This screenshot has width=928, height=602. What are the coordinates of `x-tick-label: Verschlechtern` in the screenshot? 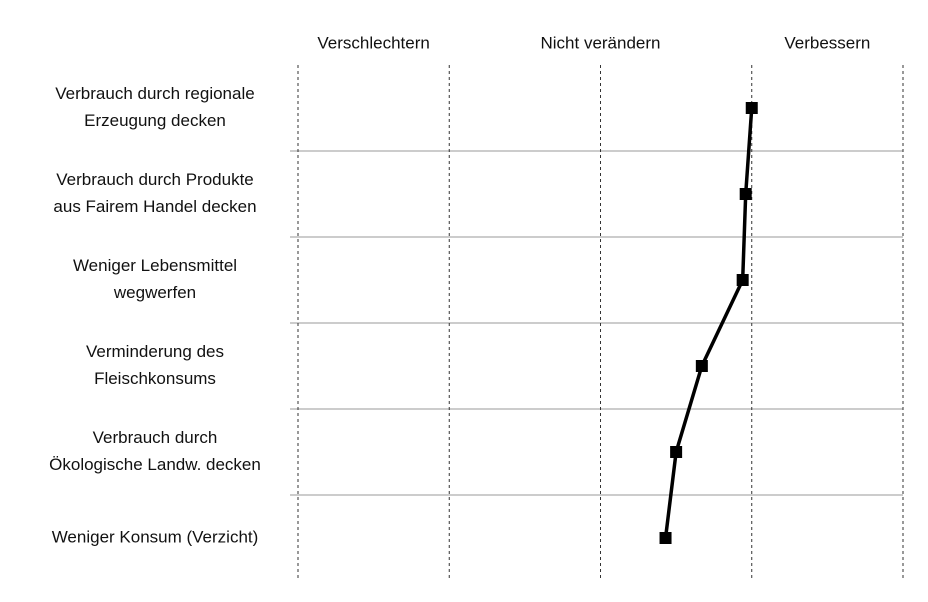 It's located at (373, 42).